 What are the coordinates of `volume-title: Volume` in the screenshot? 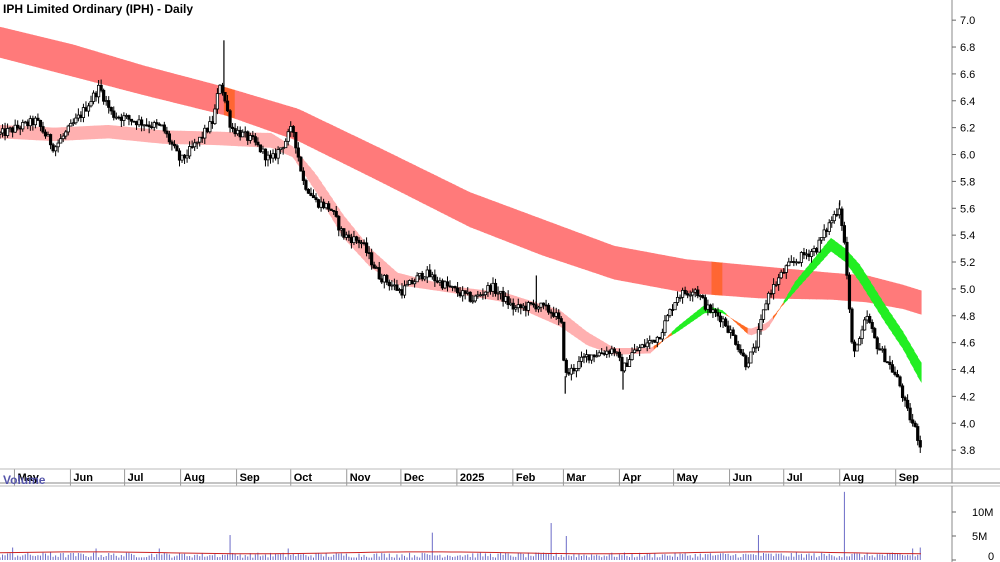 It's located at (24, 480).